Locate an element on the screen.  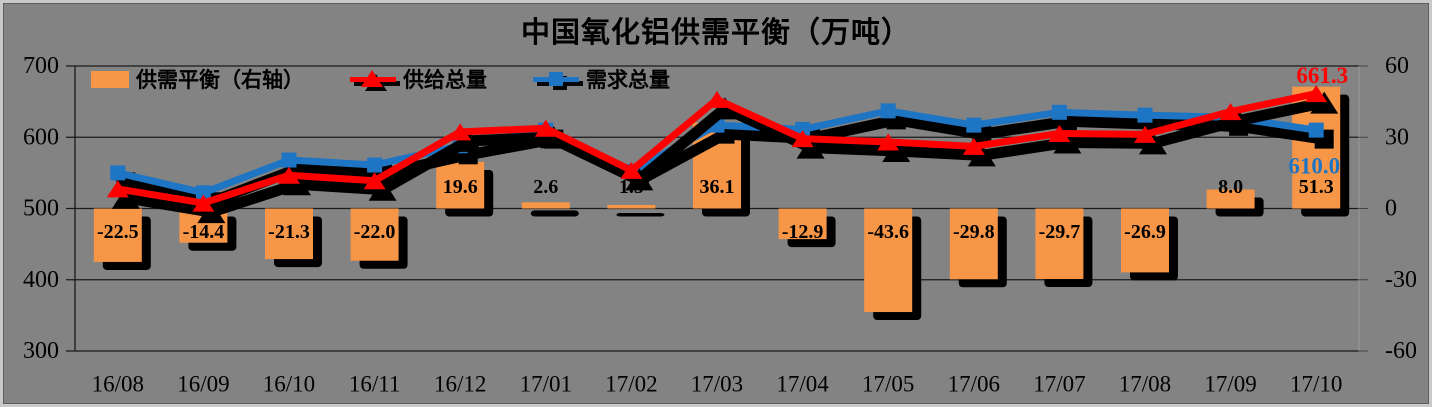
x-axis-label: 16/12 is located at coordinates (460, 384).